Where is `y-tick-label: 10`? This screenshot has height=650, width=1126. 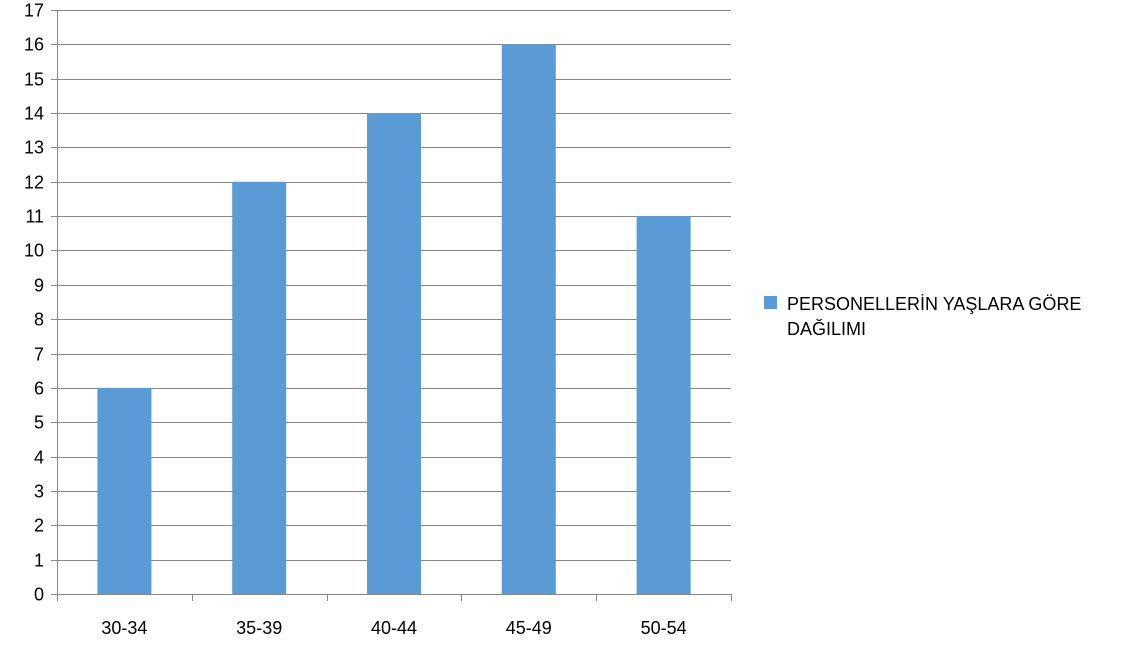
y-tick-label: 10 is located at coordinates (34, 251).